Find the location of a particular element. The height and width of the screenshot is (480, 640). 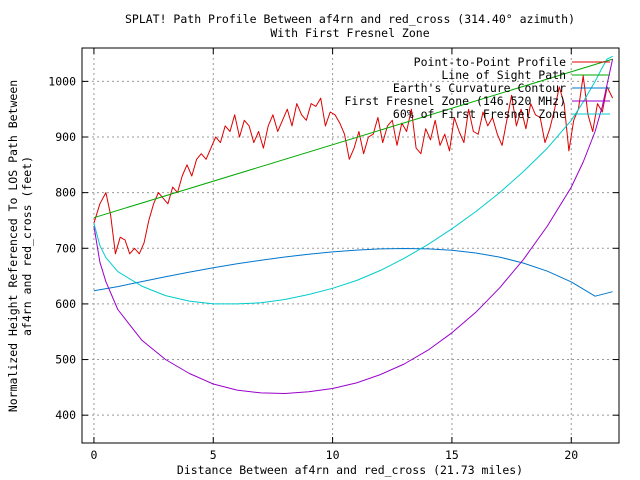

legend-label: Earth's Curvature Contour is located at coordinates (479, 88).